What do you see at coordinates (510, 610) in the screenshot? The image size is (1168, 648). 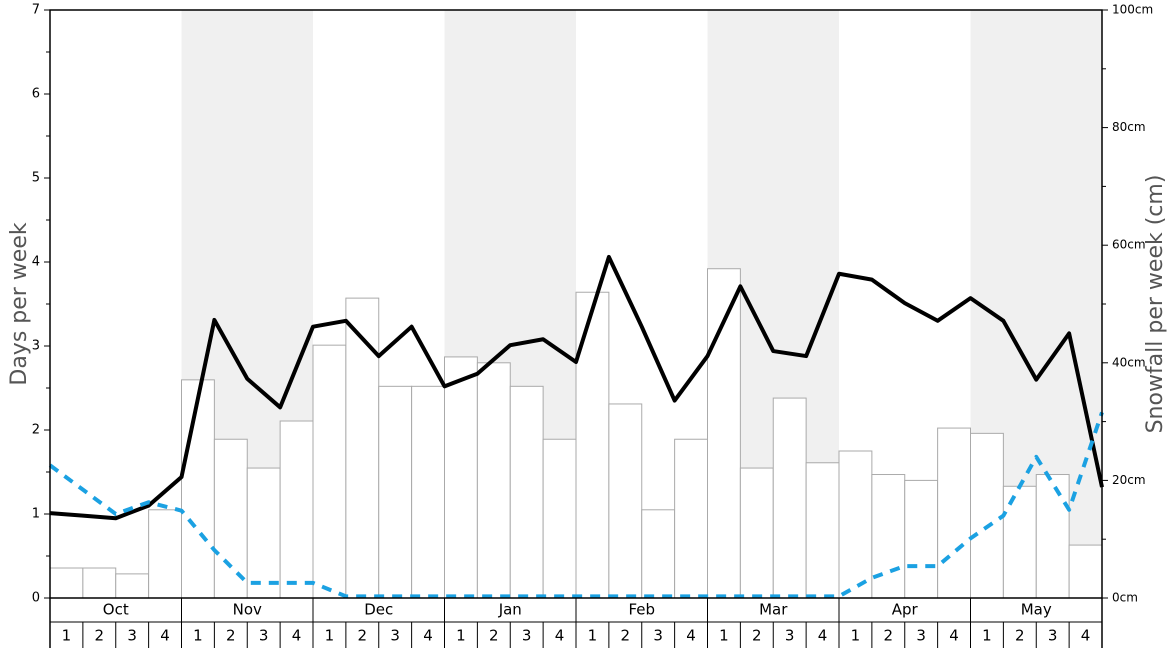 I see `month-label: Jan` at bounding box center [510, 610].